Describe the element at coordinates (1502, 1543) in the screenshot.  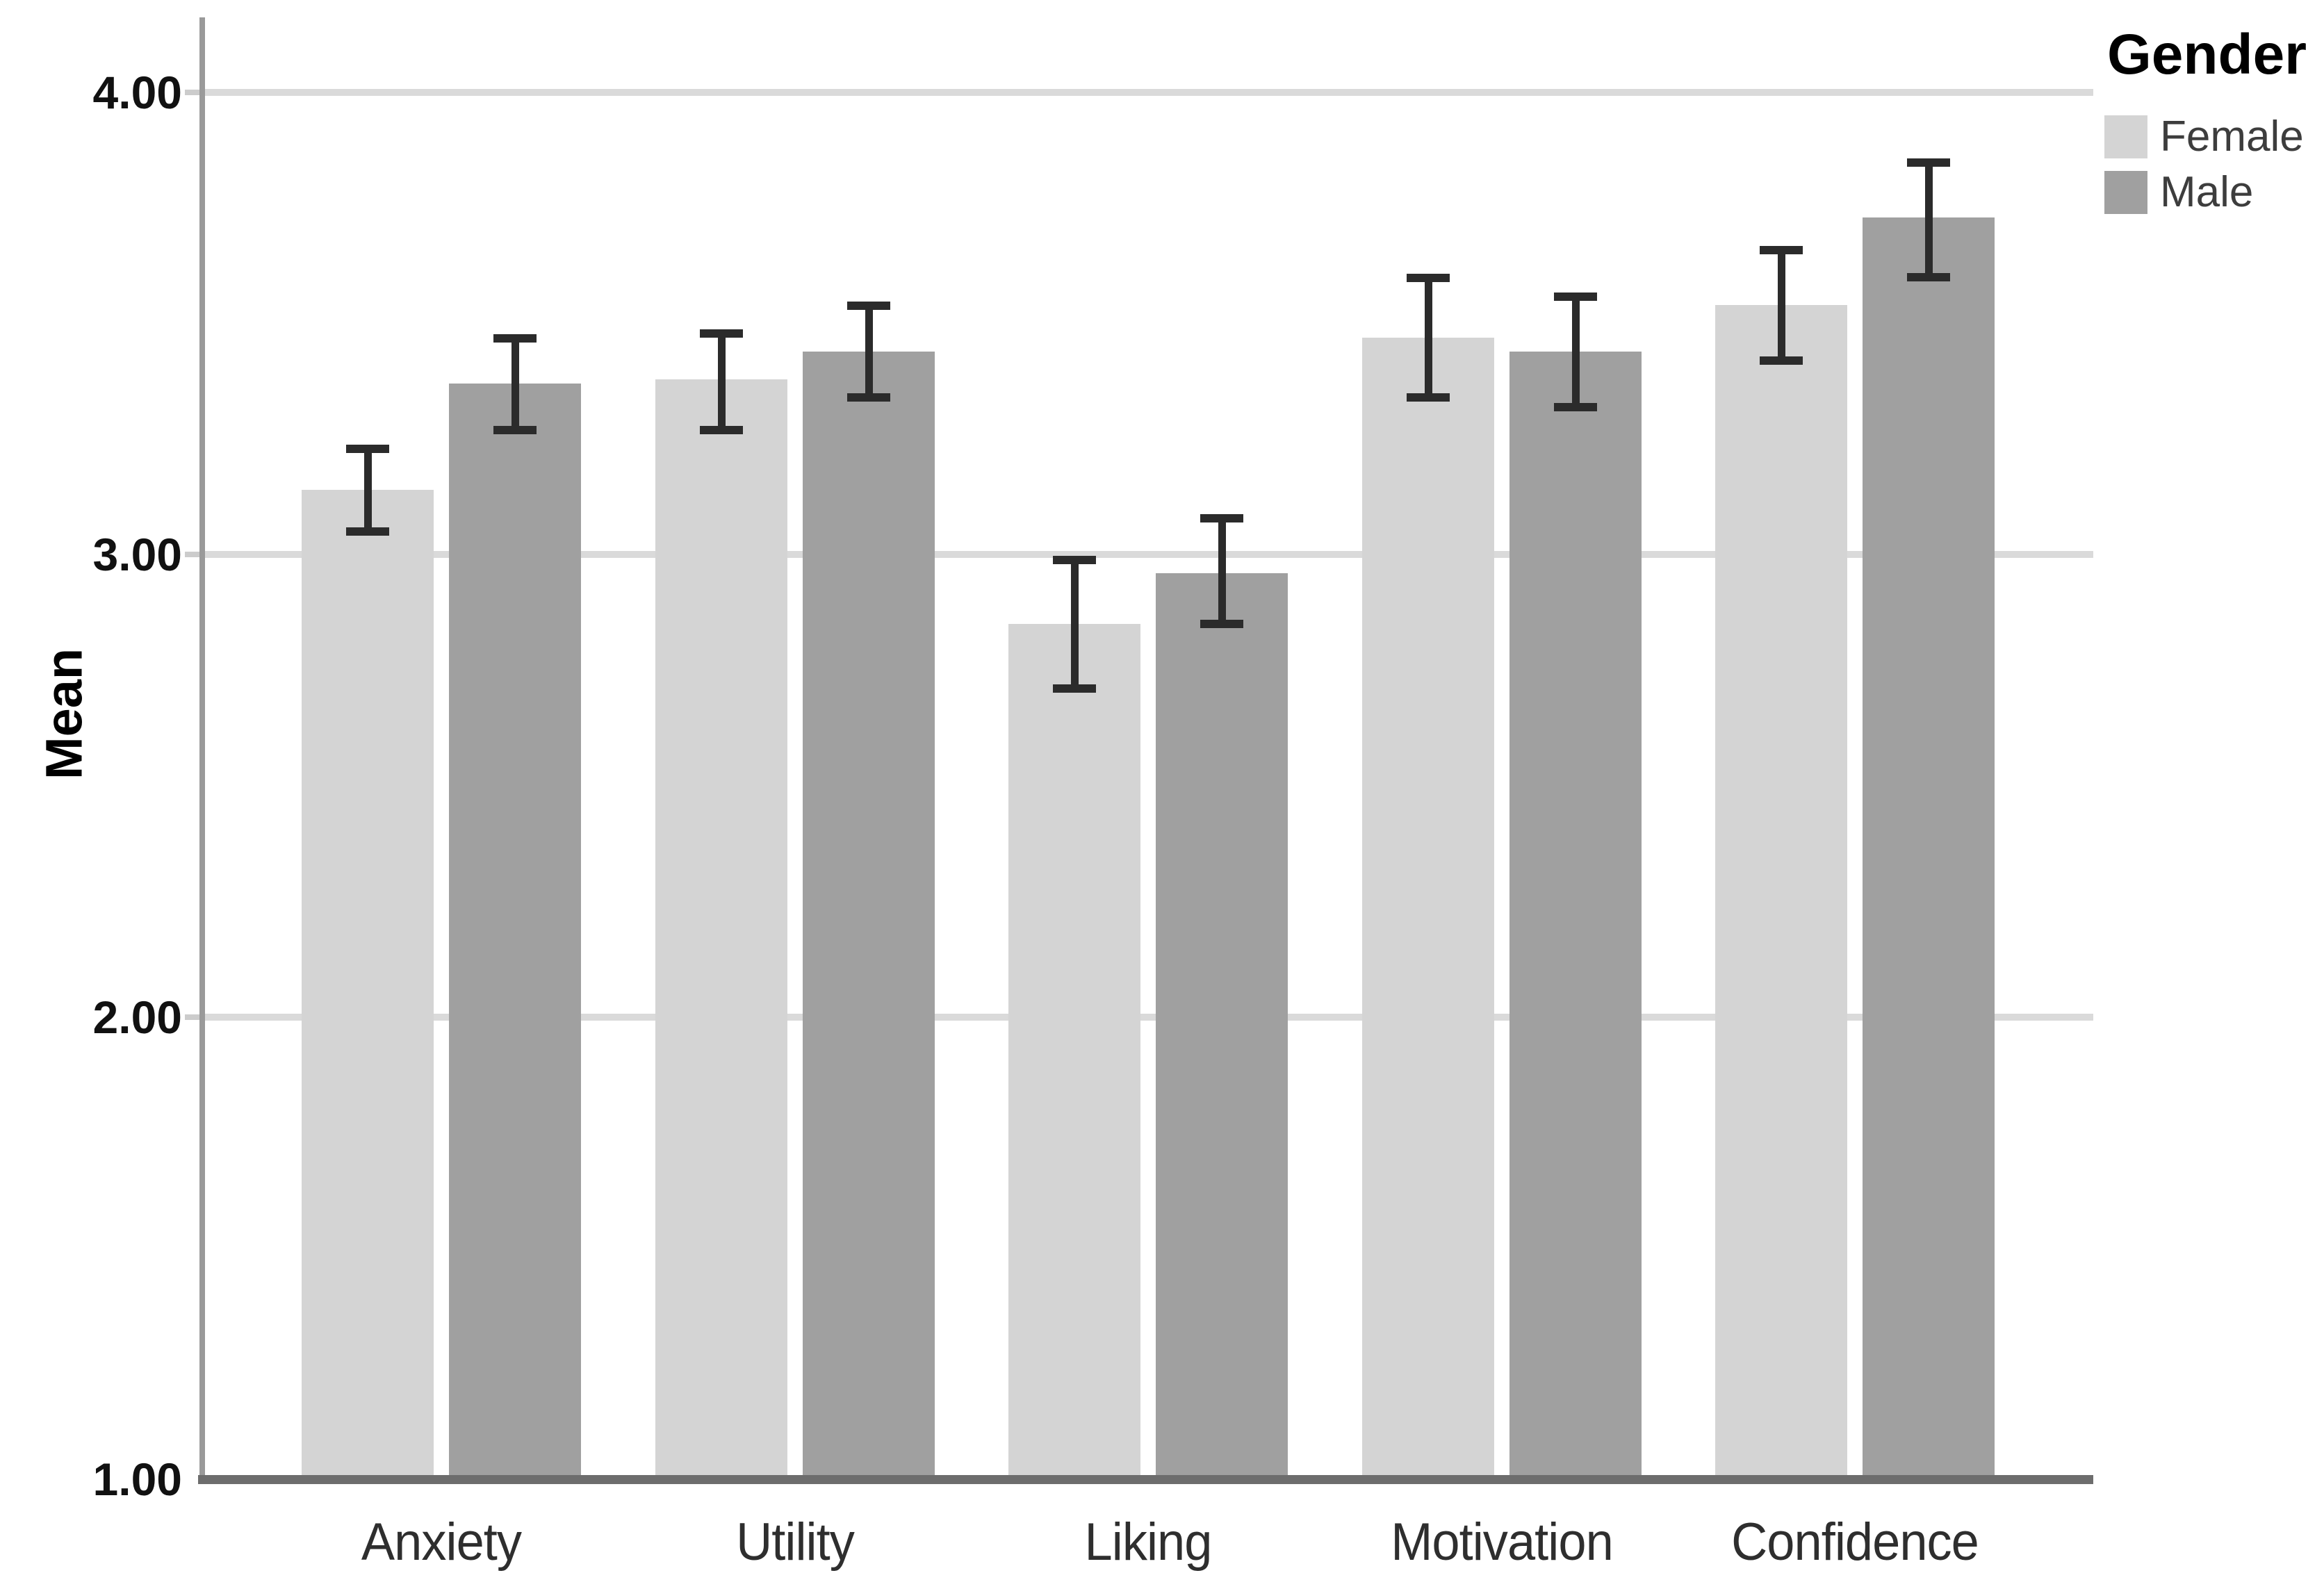
I see `x-category-label-motivation: Motivation` at that location.